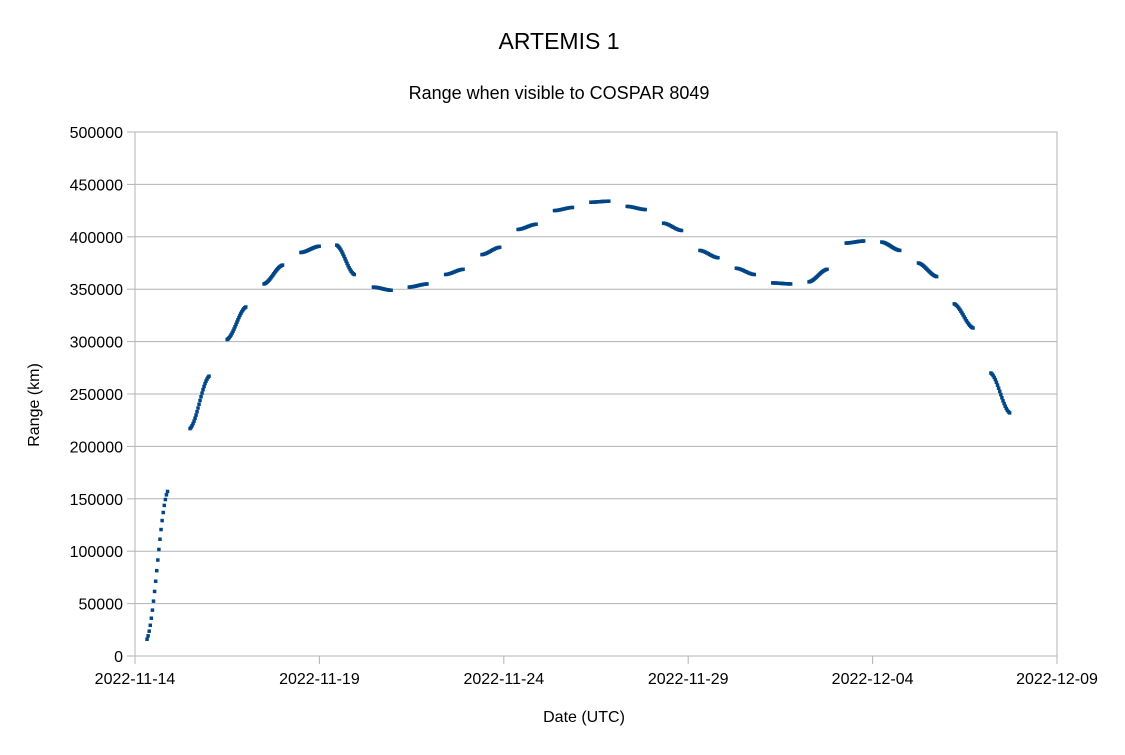  What do you see at coordinates (34, 405) in the screenshot?
I see `y-axis-label: Range (km)` at bounding box center [34, 405].